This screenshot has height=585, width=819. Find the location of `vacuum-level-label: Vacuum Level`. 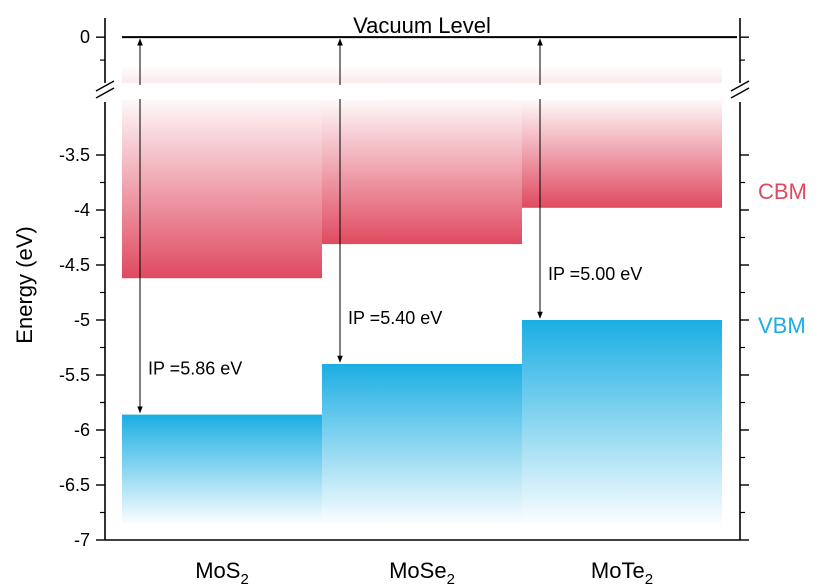

vacuum-level-label: Vacuum Level is located at coordinates (422, 25).